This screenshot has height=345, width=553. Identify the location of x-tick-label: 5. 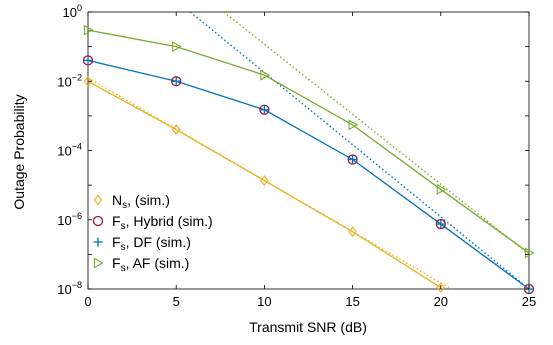
(176, 301).